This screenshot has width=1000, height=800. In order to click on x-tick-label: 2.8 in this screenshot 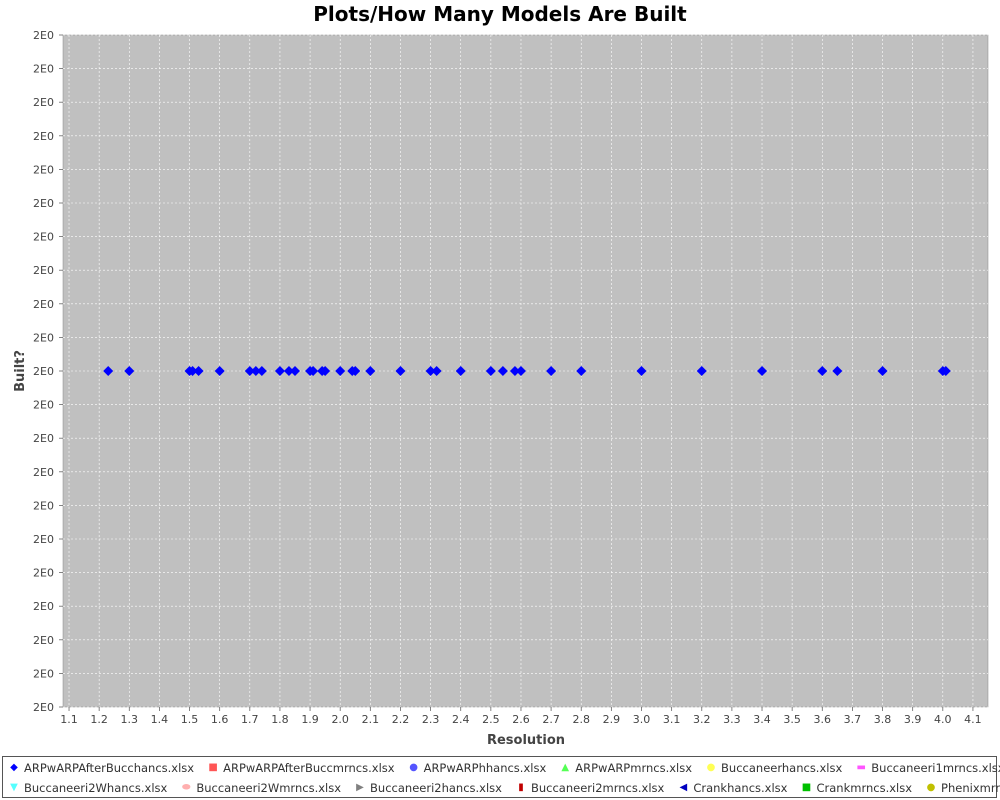, I will do `click(581, 719)`.